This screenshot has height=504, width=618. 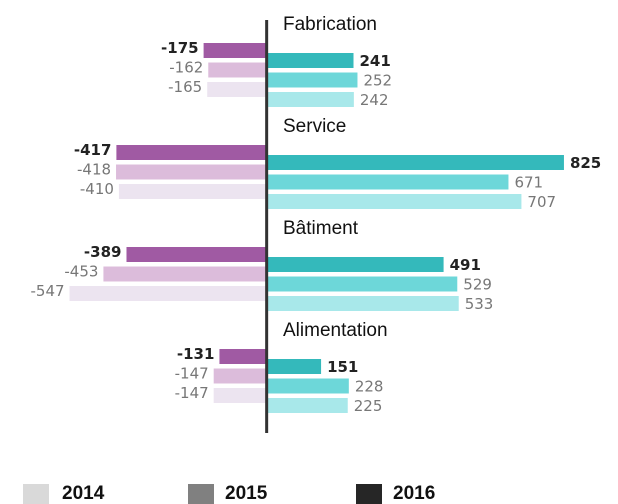 What do you see at coordinates (342, 367) in the screenshot?
I see `positive-value-label: 151` at bounding box center [342, 367].